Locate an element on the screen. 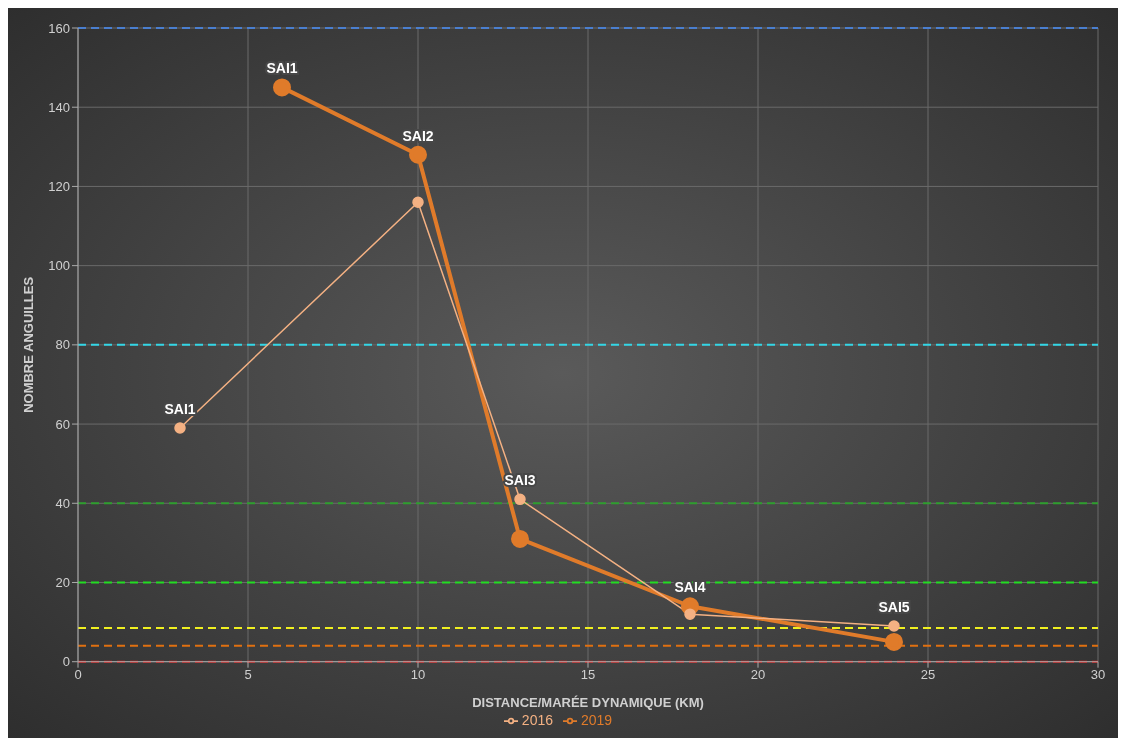 The width and height of the screenshot is (1126, 746). y-tick-label: 160 is located at coordinates (59, 28).